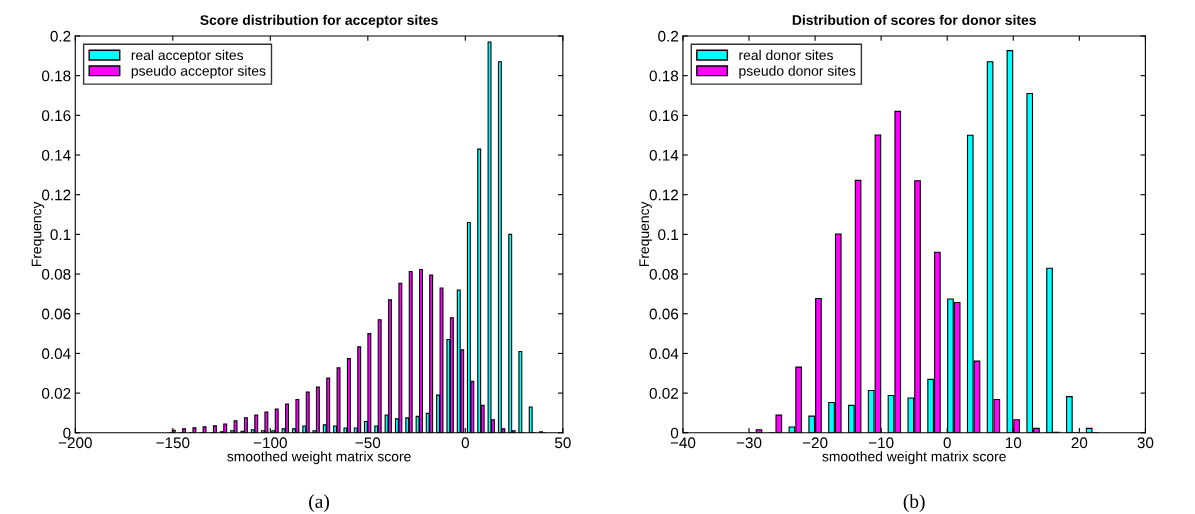  What do you see at coordinates (173, 443) in the screenshot?
I see `x-tick-label: −150` at bounding box center [173, 443].